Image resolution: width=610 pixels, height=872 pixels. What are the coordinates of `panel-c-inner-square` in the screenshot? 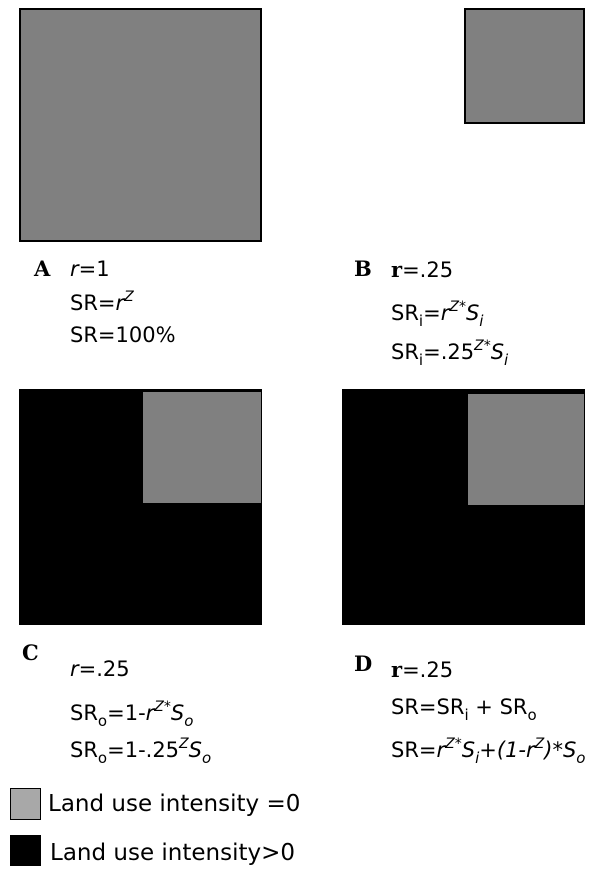 It's located at (202, 447).